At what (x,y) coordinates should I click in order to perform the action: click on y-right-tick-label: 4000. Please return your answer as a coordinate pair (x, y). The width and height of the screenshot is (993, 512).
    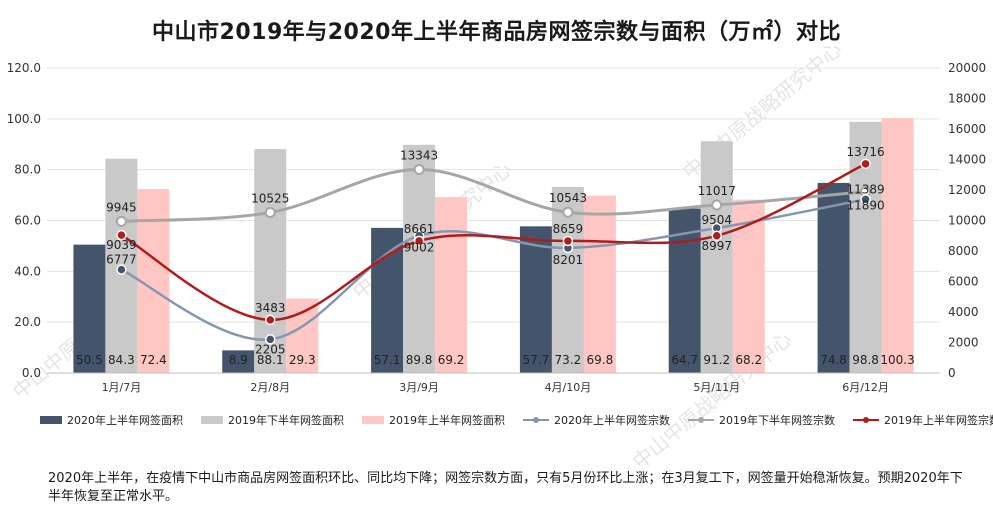
    Looking at the image, I should click on (963, 312).